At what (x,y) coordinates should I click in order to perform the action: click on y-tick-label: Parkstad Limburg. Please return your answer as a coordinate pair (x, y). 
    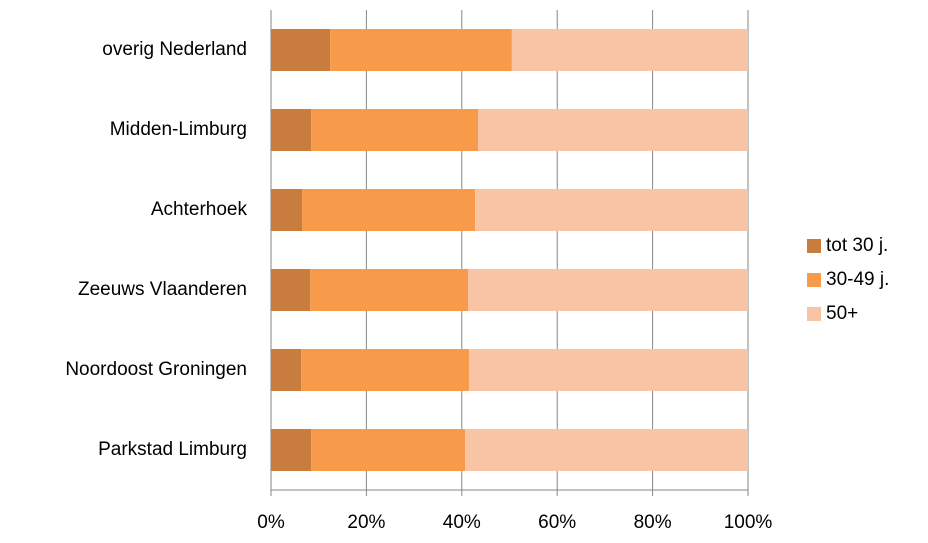
    Looking at the image, I should click on (172, 449).